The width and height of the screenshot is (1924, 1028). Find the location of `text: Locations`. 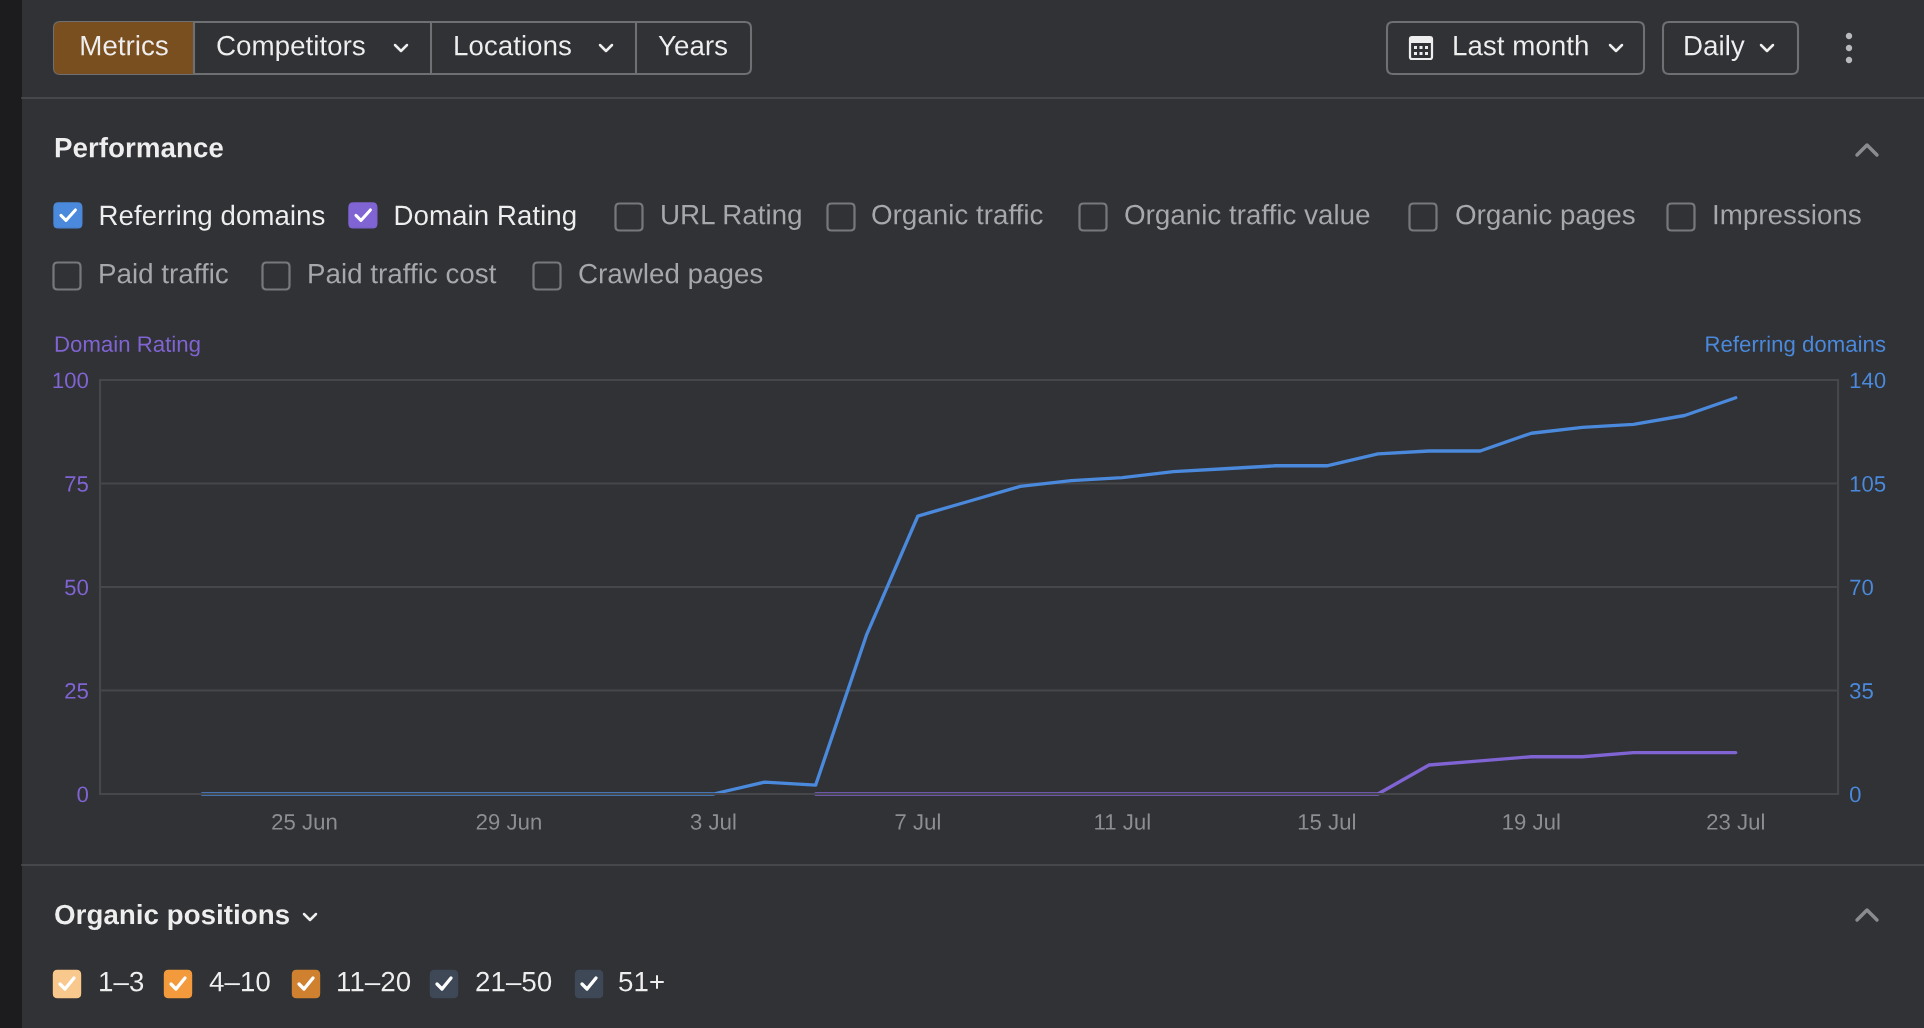

text: Locations is located at coordinates (513, 45).